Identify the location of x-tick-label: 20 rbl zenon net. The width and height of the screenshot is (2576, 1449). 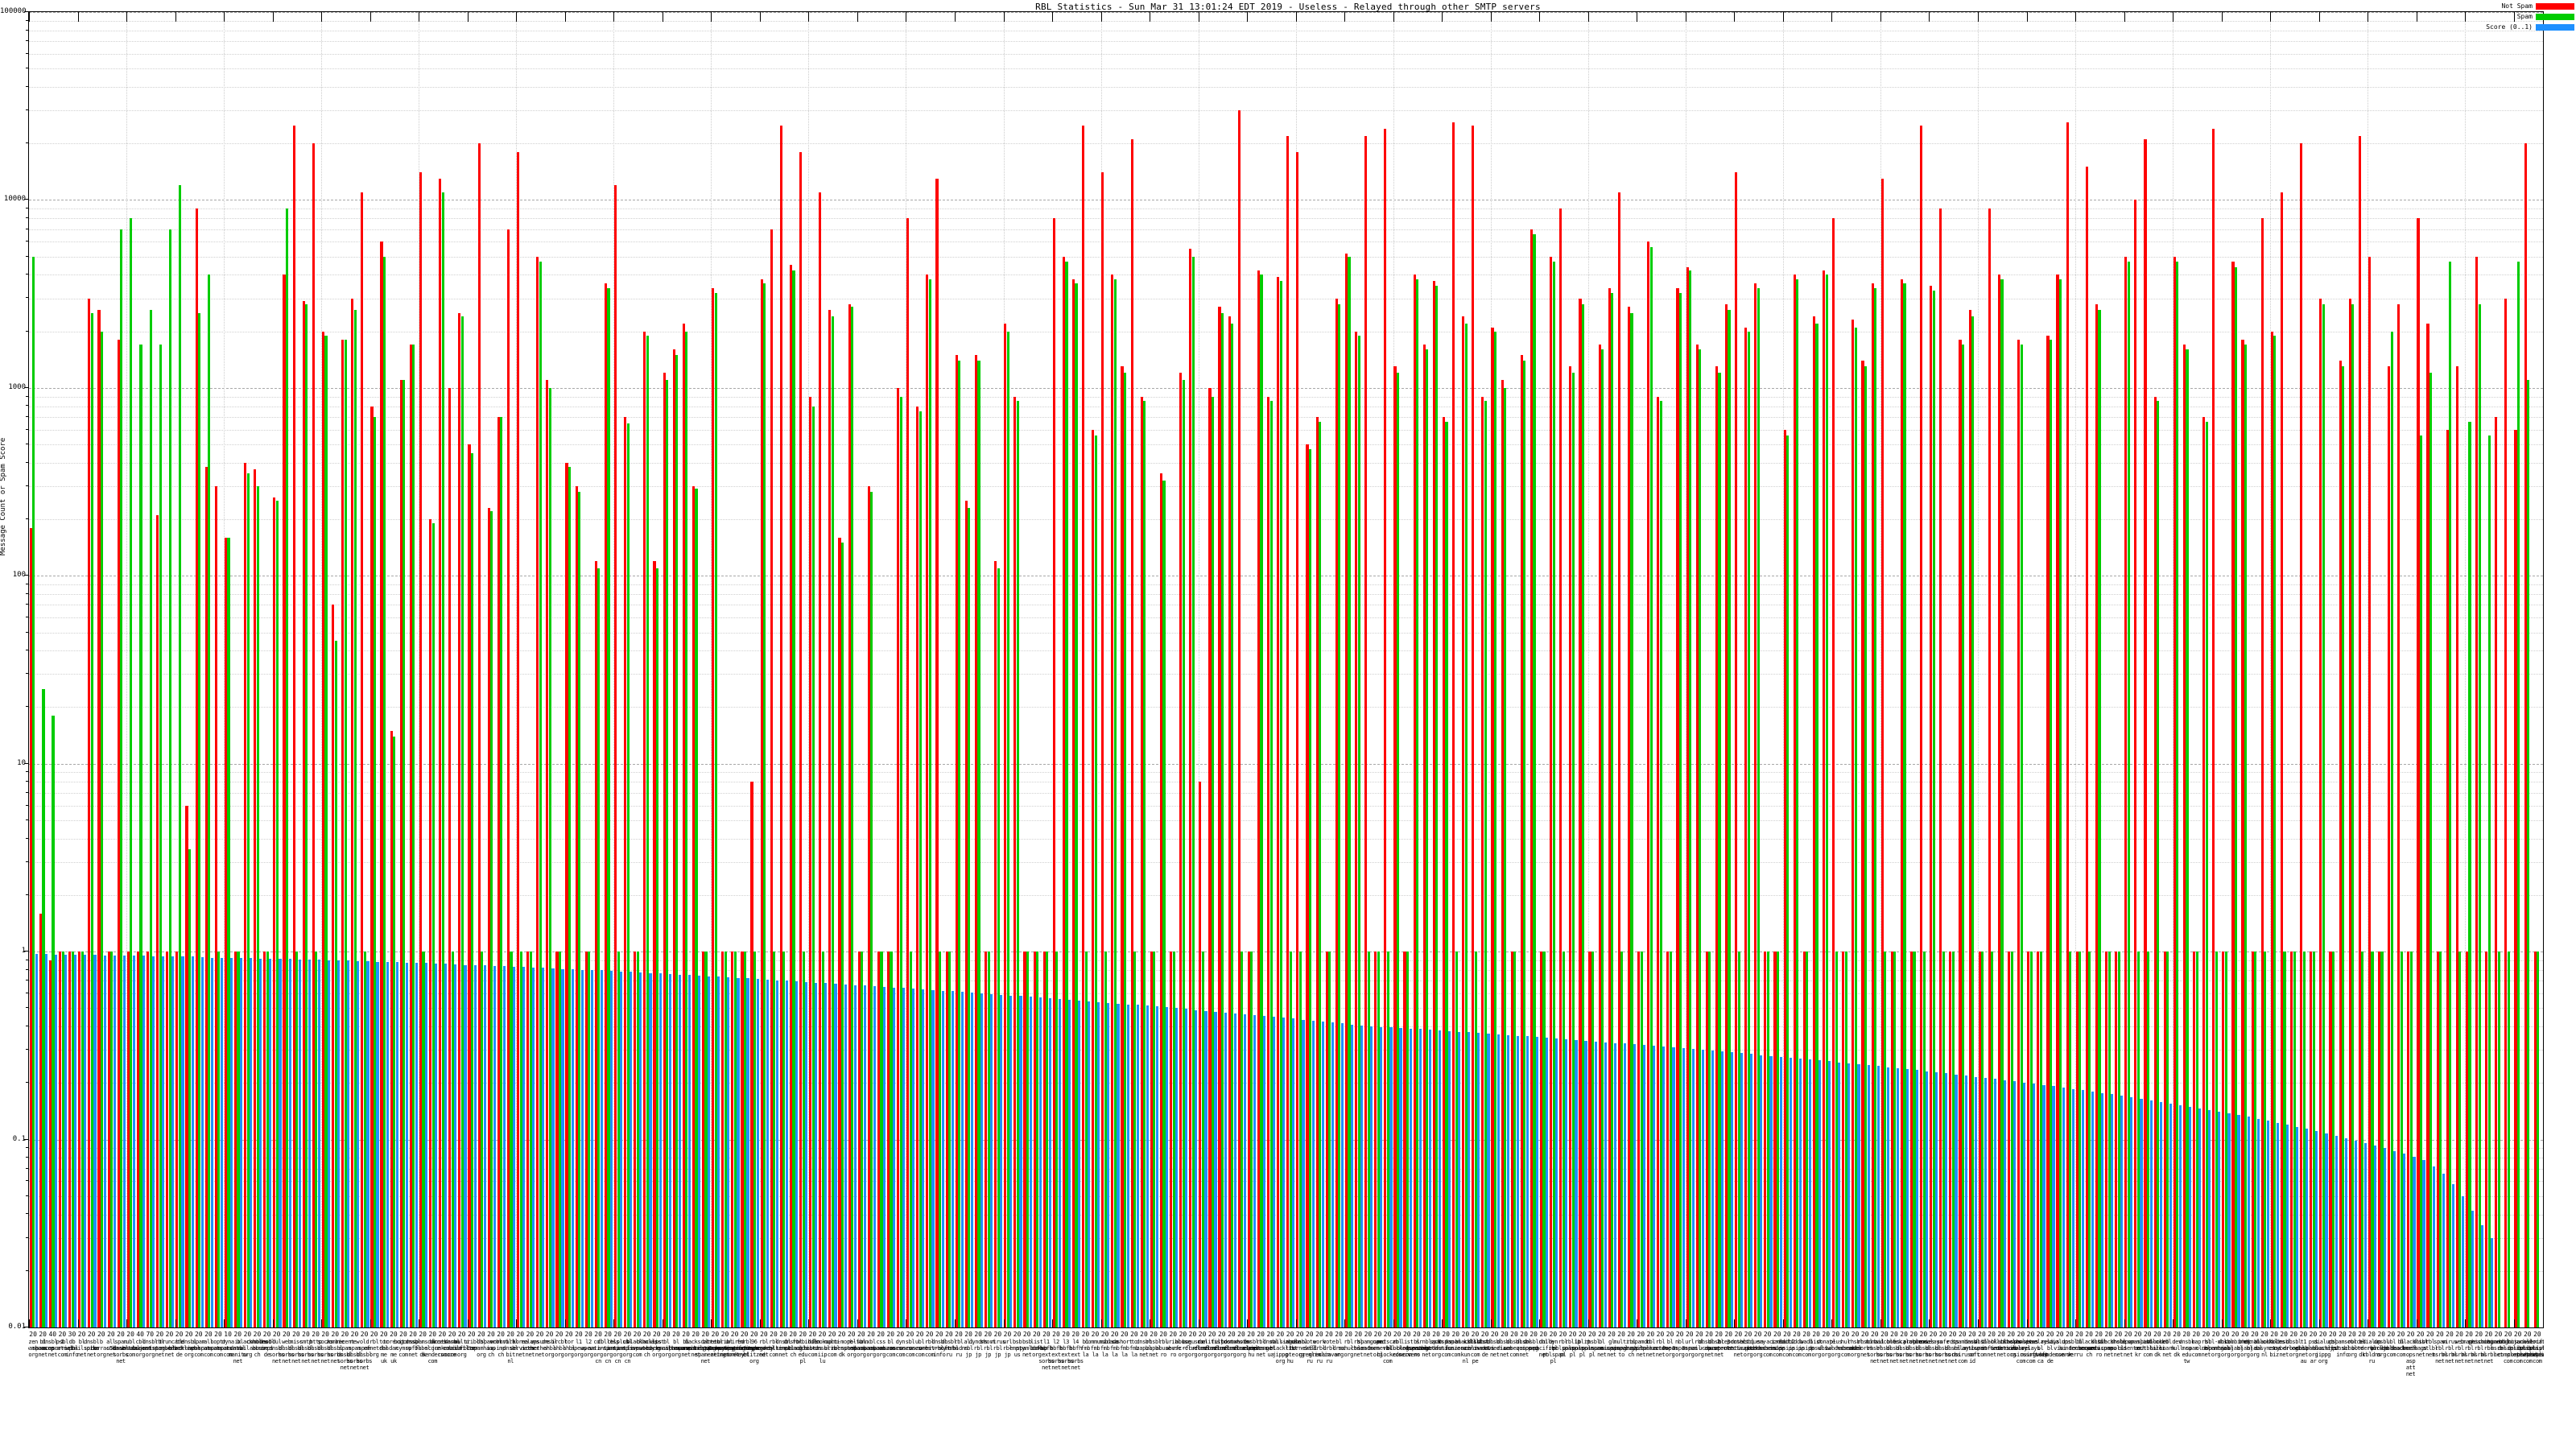
(1660, 1344).